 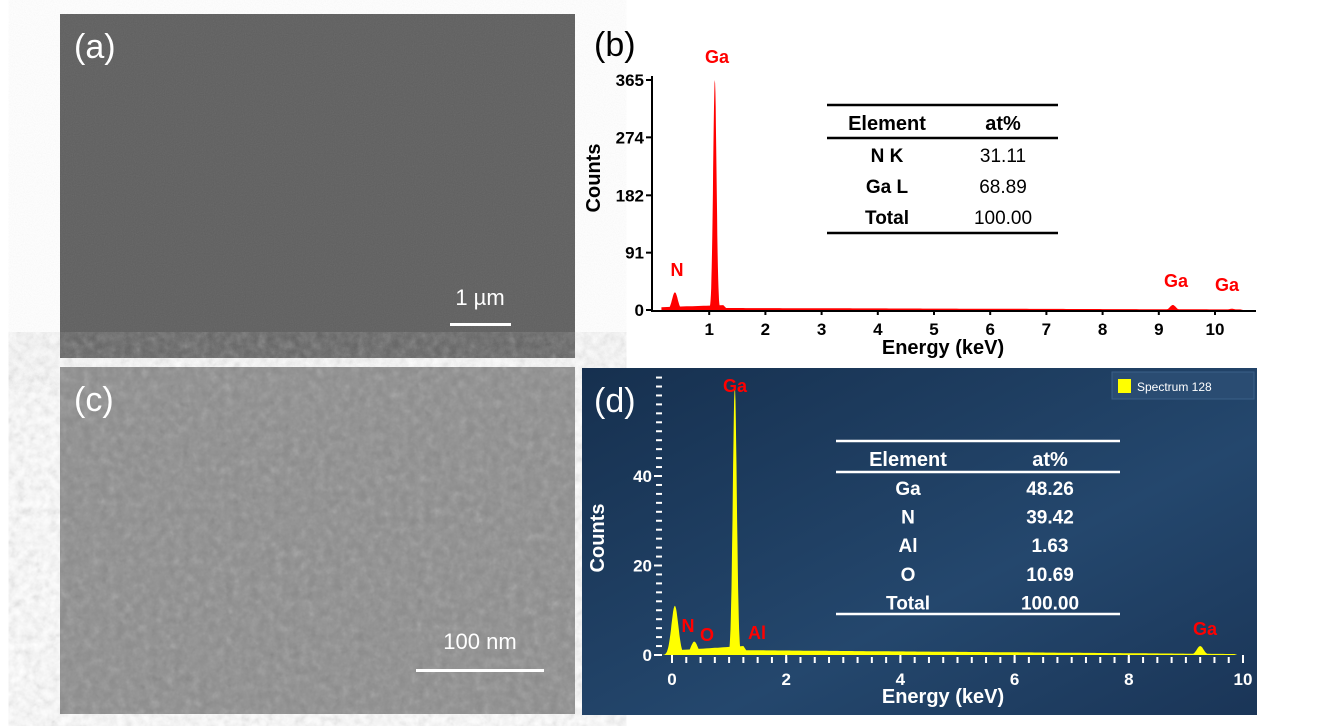 What do you see at coordinates (1050, 575) in the screenshot?
I see `table-cell: 10.69` at bounding box center [1050, 575].